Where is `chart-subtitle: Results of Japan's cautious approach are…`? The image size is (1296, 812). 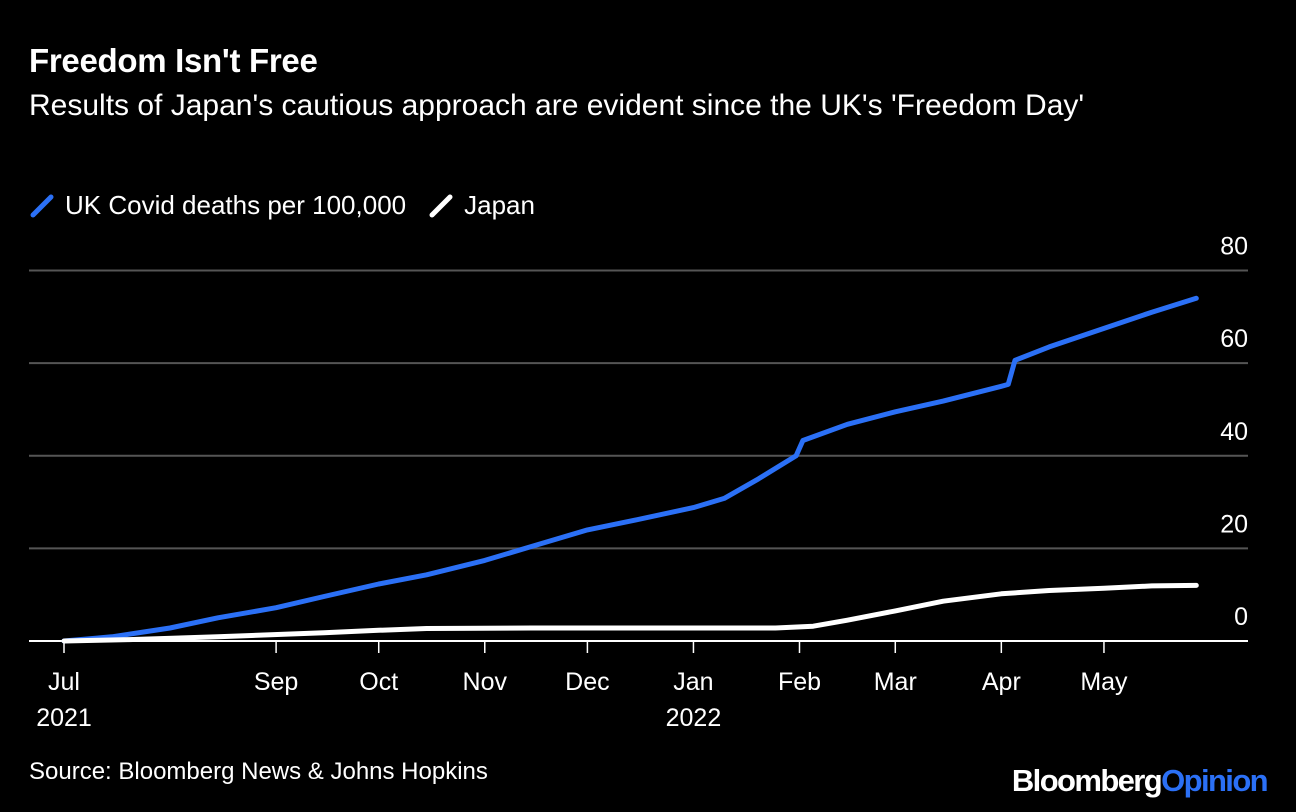 chart-subtitle: Results of Japan's cautious approach are… is located at coordinates (557, 105).